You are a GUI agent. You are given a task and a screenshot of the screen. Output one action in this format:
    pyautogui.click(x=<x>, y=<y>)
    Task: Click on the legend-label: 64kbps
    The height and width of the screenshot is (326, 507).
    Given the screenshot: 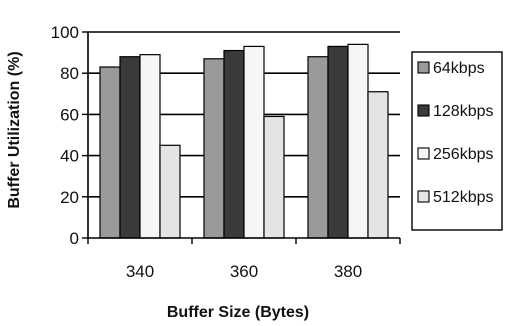 What is the action you would take?
    pyautogui.click(x=459, y=68)
    